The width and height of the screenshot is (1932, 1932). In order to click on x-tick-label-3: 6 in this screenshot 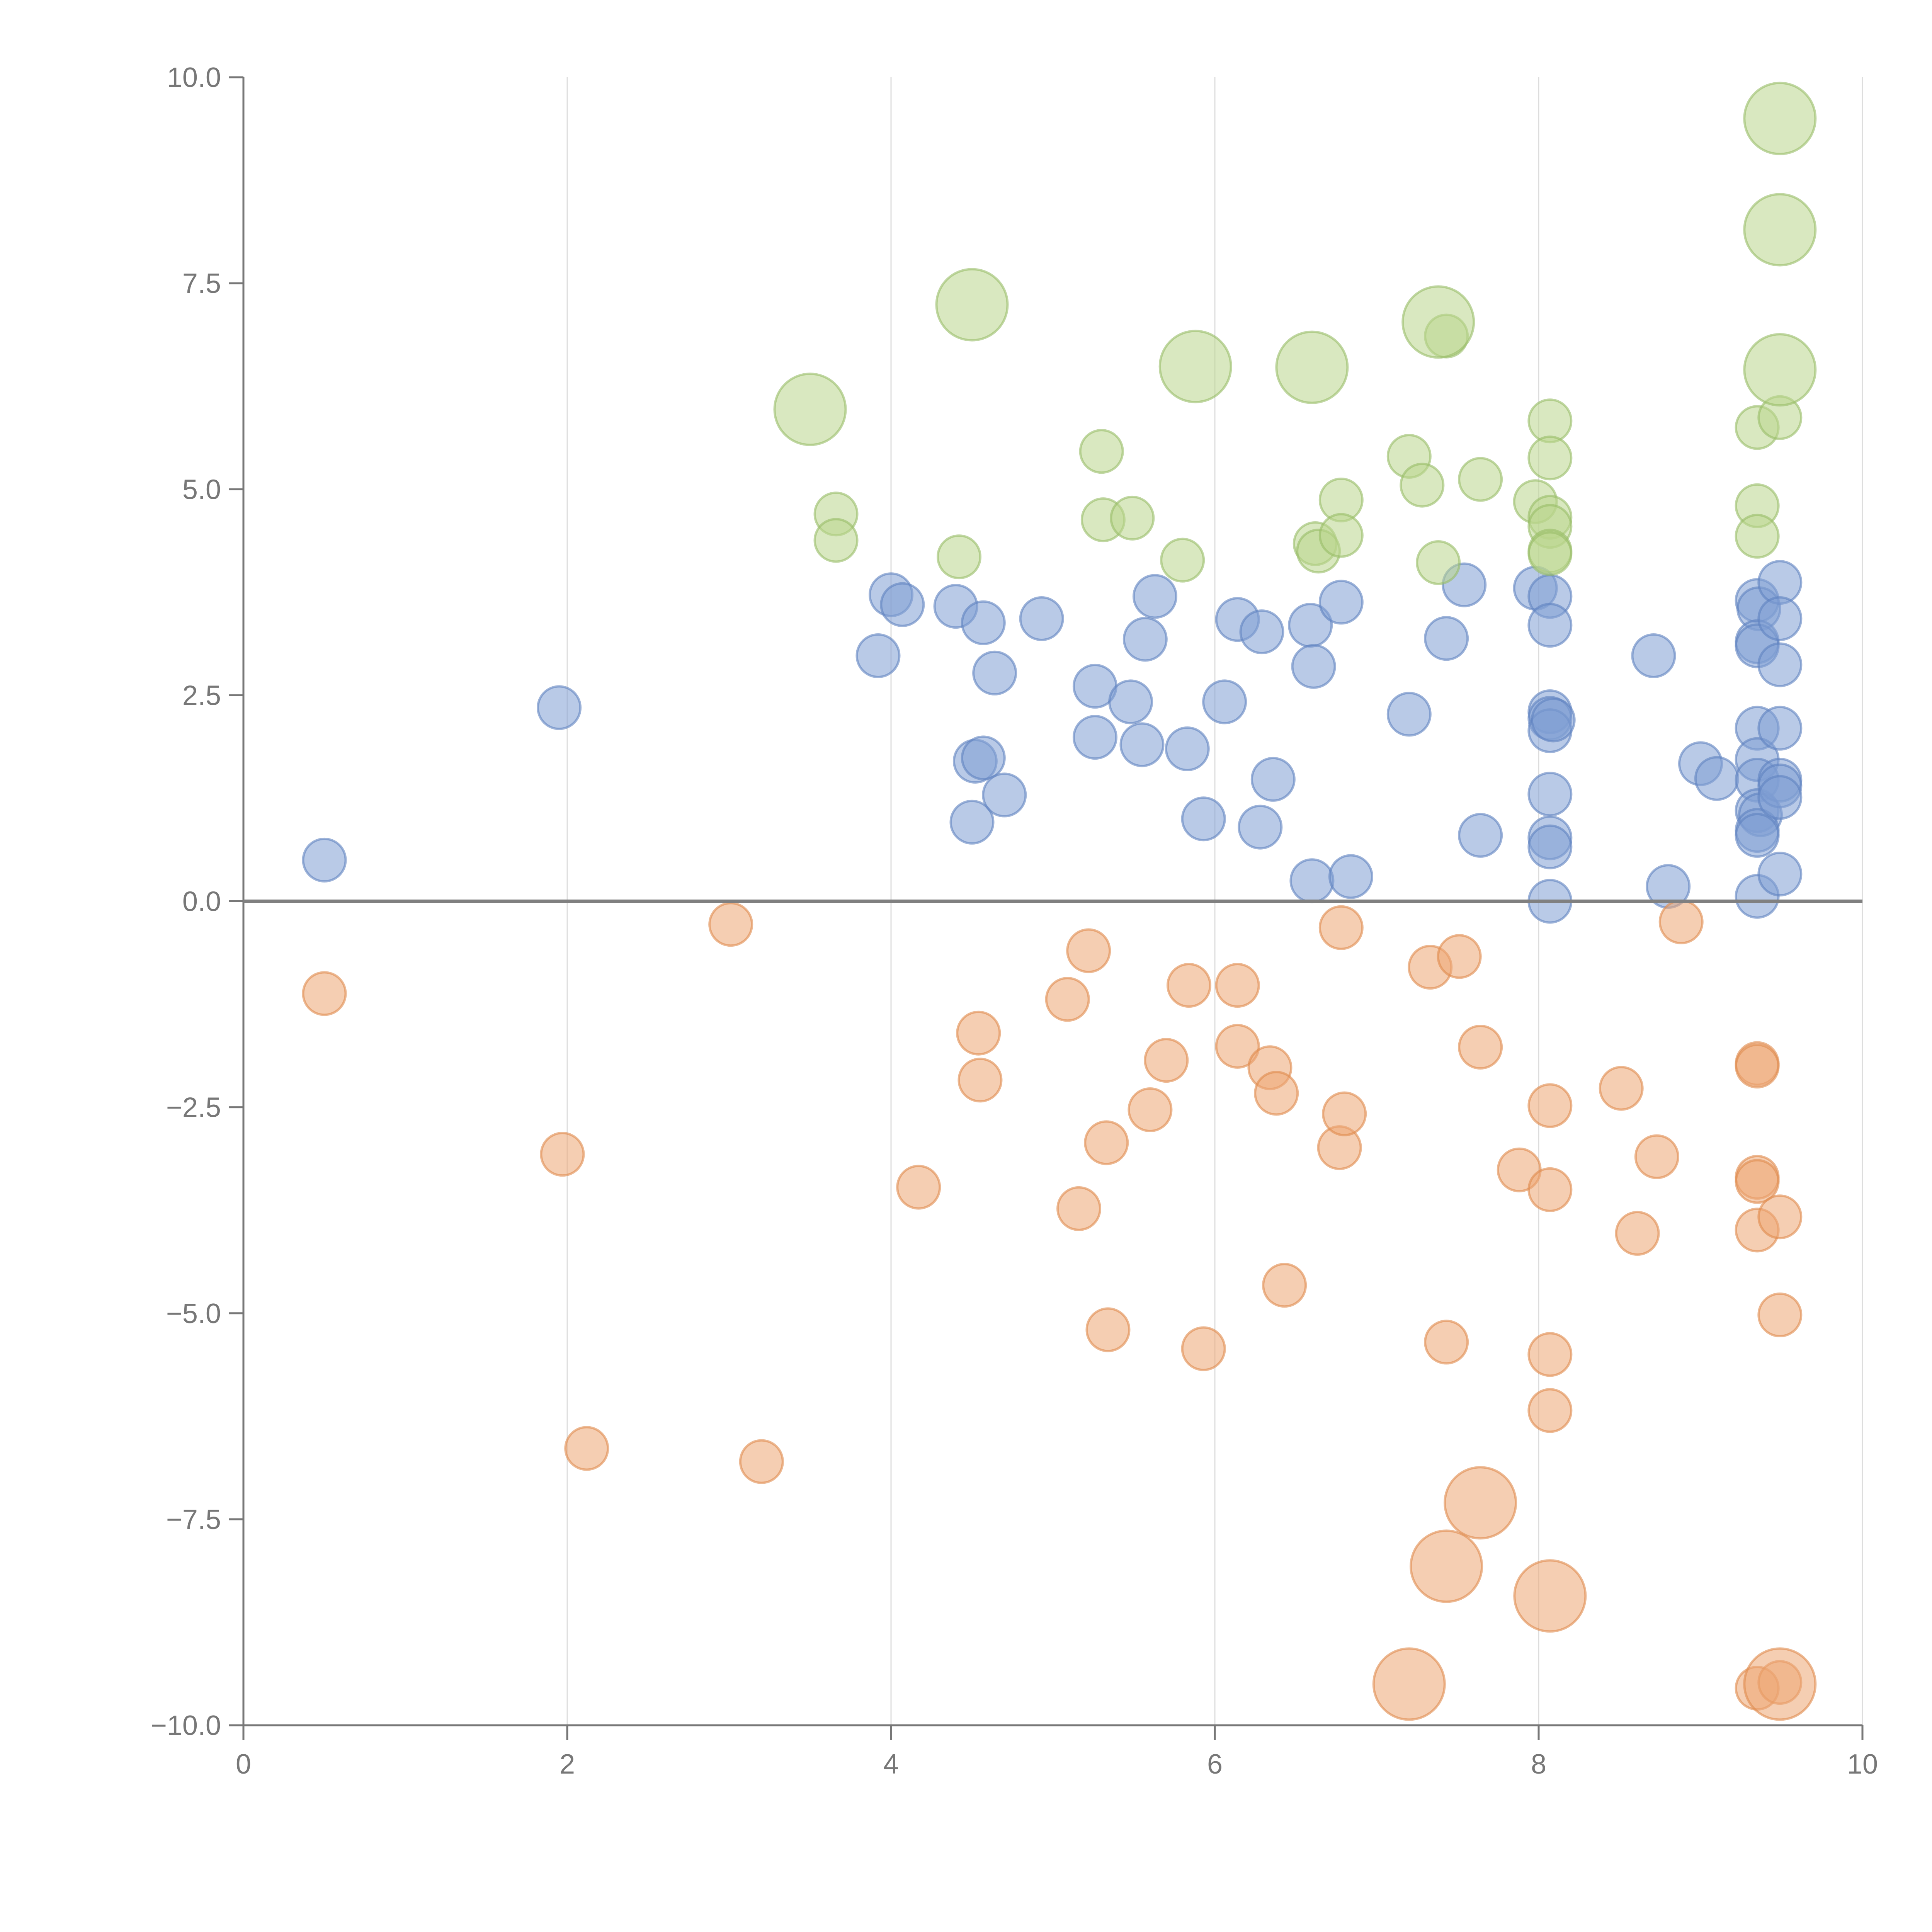, I will do `click(1215, 1765)`.